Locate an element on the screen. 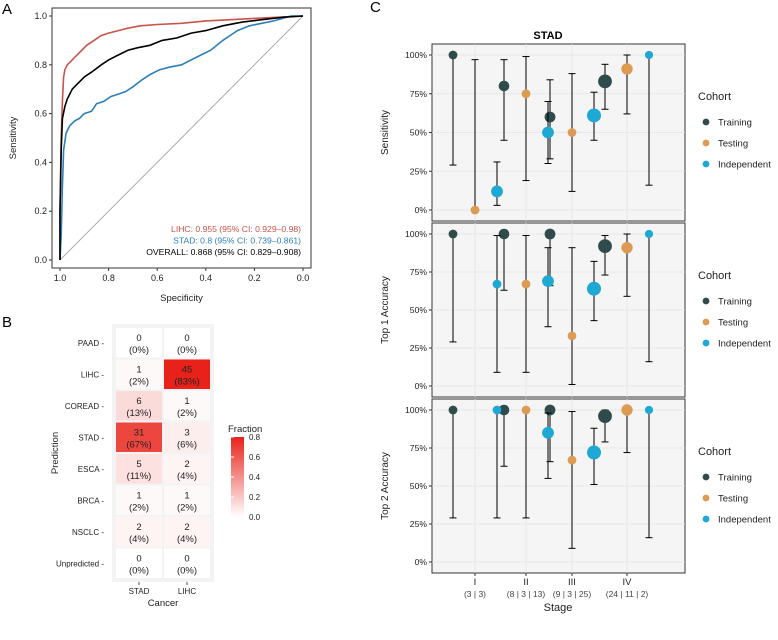 The image size is (778, 640). roc-legend-stad: STAD: 0.8 (95% CI: 0.739–0.861) is located at coordinates (237, 241).